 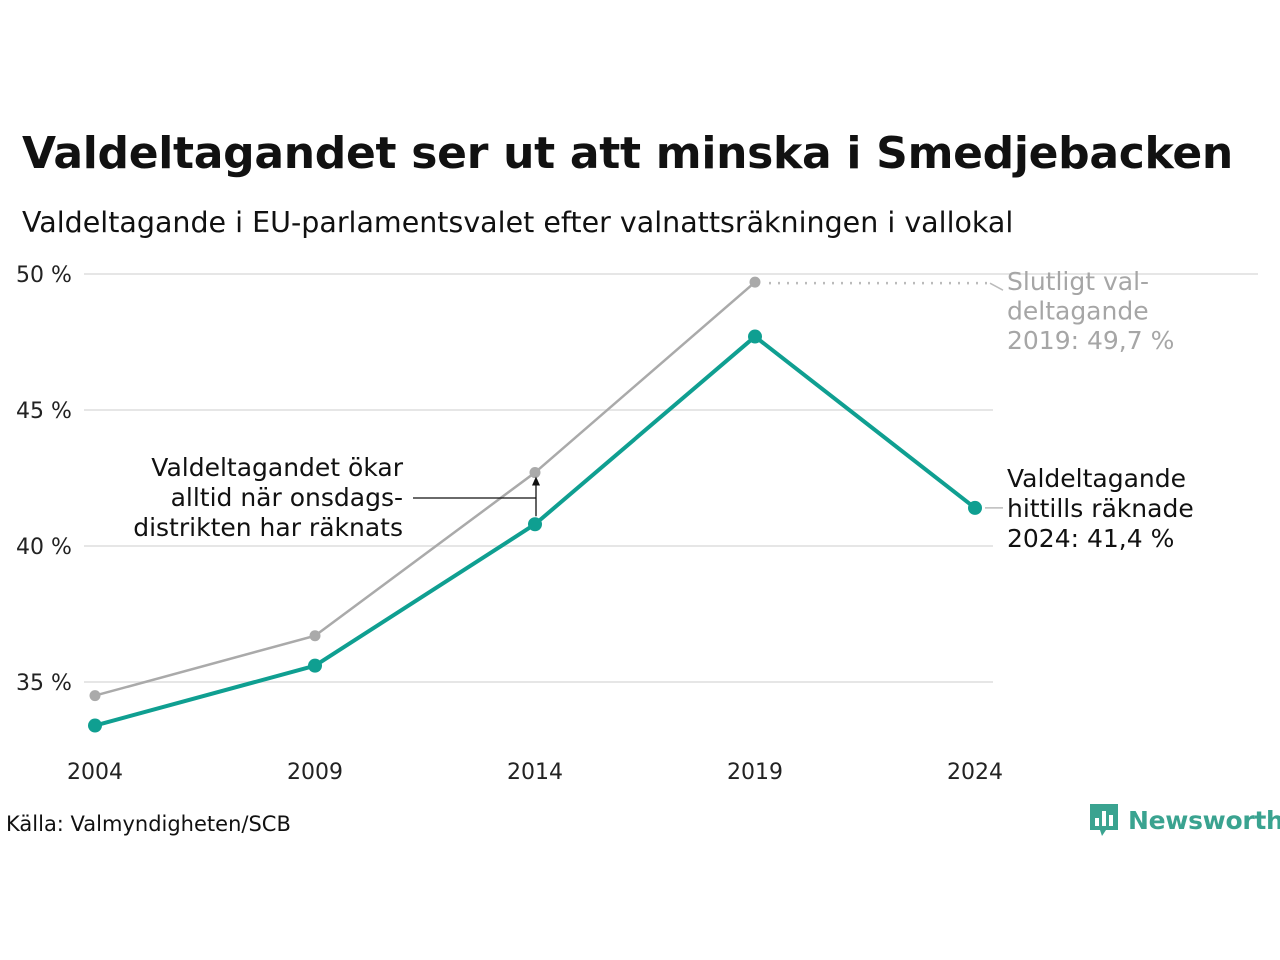 I want to click on increase-note-label: alltid när onsdags-, so click(x=287, y=497).